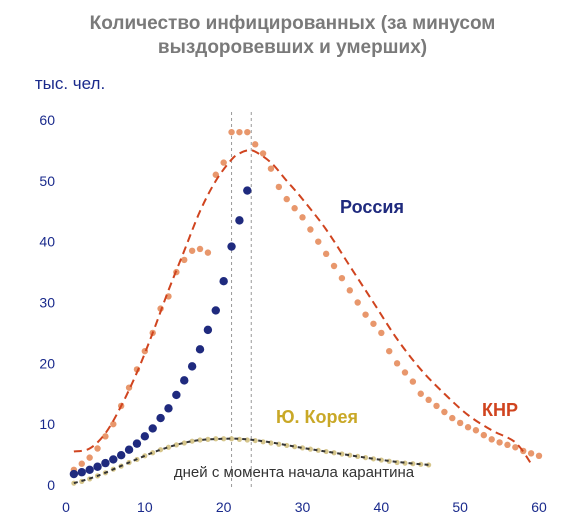 Image resolution: width=585 pixels, height=521 pixels. What do you see at coordinates (241, 300) in the screenshot?
I see `reference-lines` at bounding box center [241, 300].